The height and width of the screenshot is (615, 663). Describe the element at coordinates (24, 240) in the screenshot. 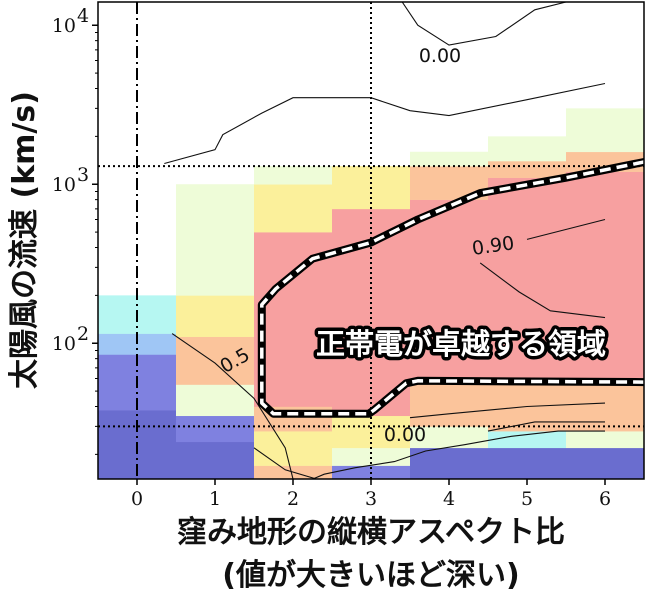

I see `y-axis-label: 太陽風の流速 (km/s)` at that location.